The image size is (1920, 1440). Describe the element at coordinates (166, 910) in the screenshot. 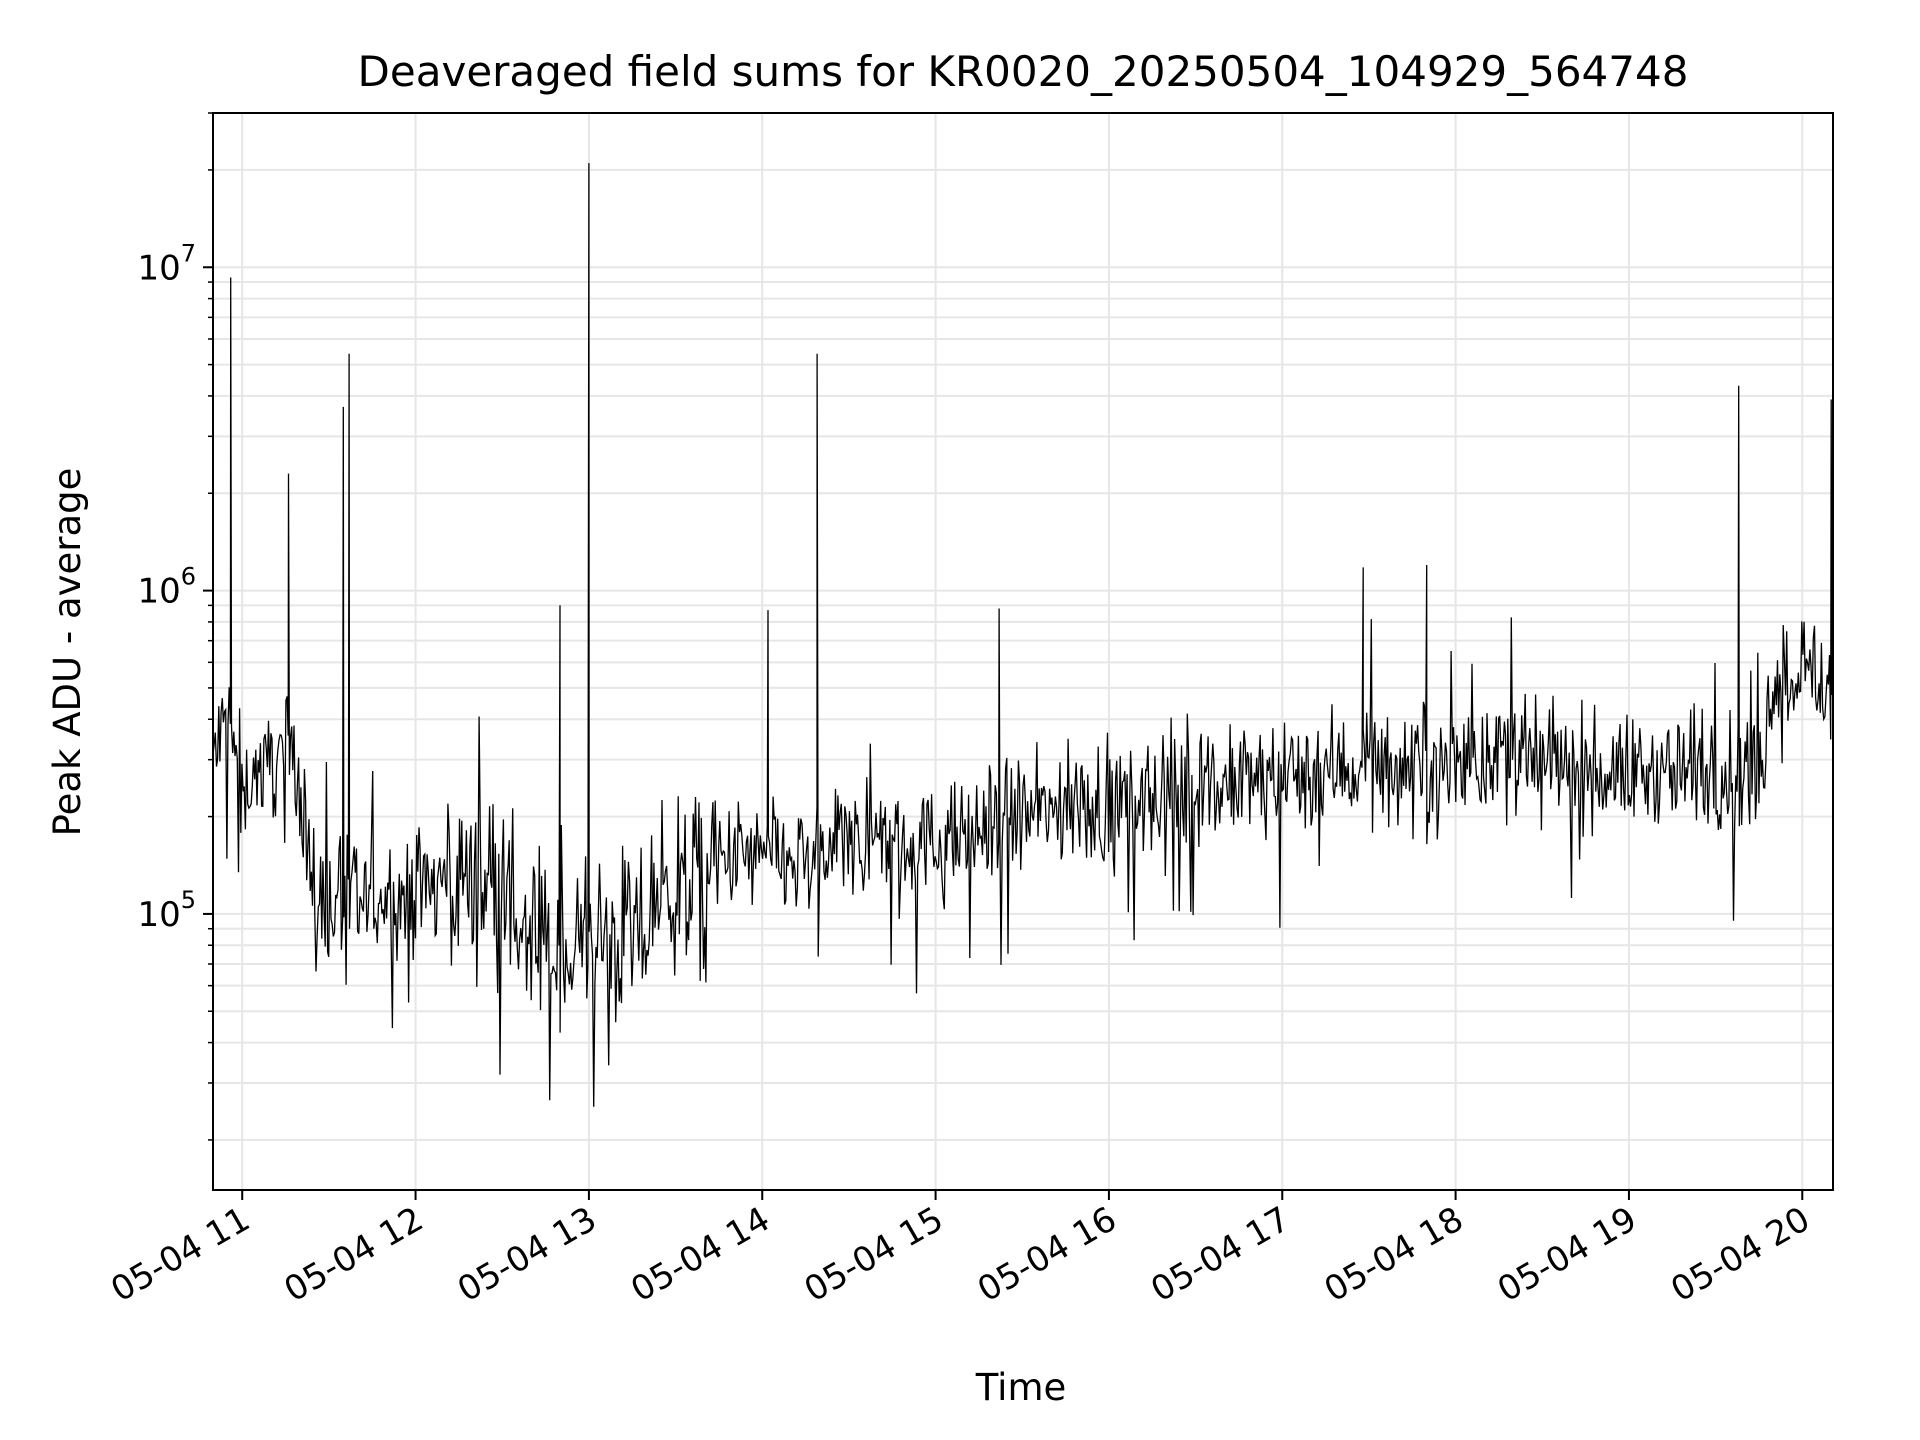

I see `y-tick-label: 10⁵` at that location.